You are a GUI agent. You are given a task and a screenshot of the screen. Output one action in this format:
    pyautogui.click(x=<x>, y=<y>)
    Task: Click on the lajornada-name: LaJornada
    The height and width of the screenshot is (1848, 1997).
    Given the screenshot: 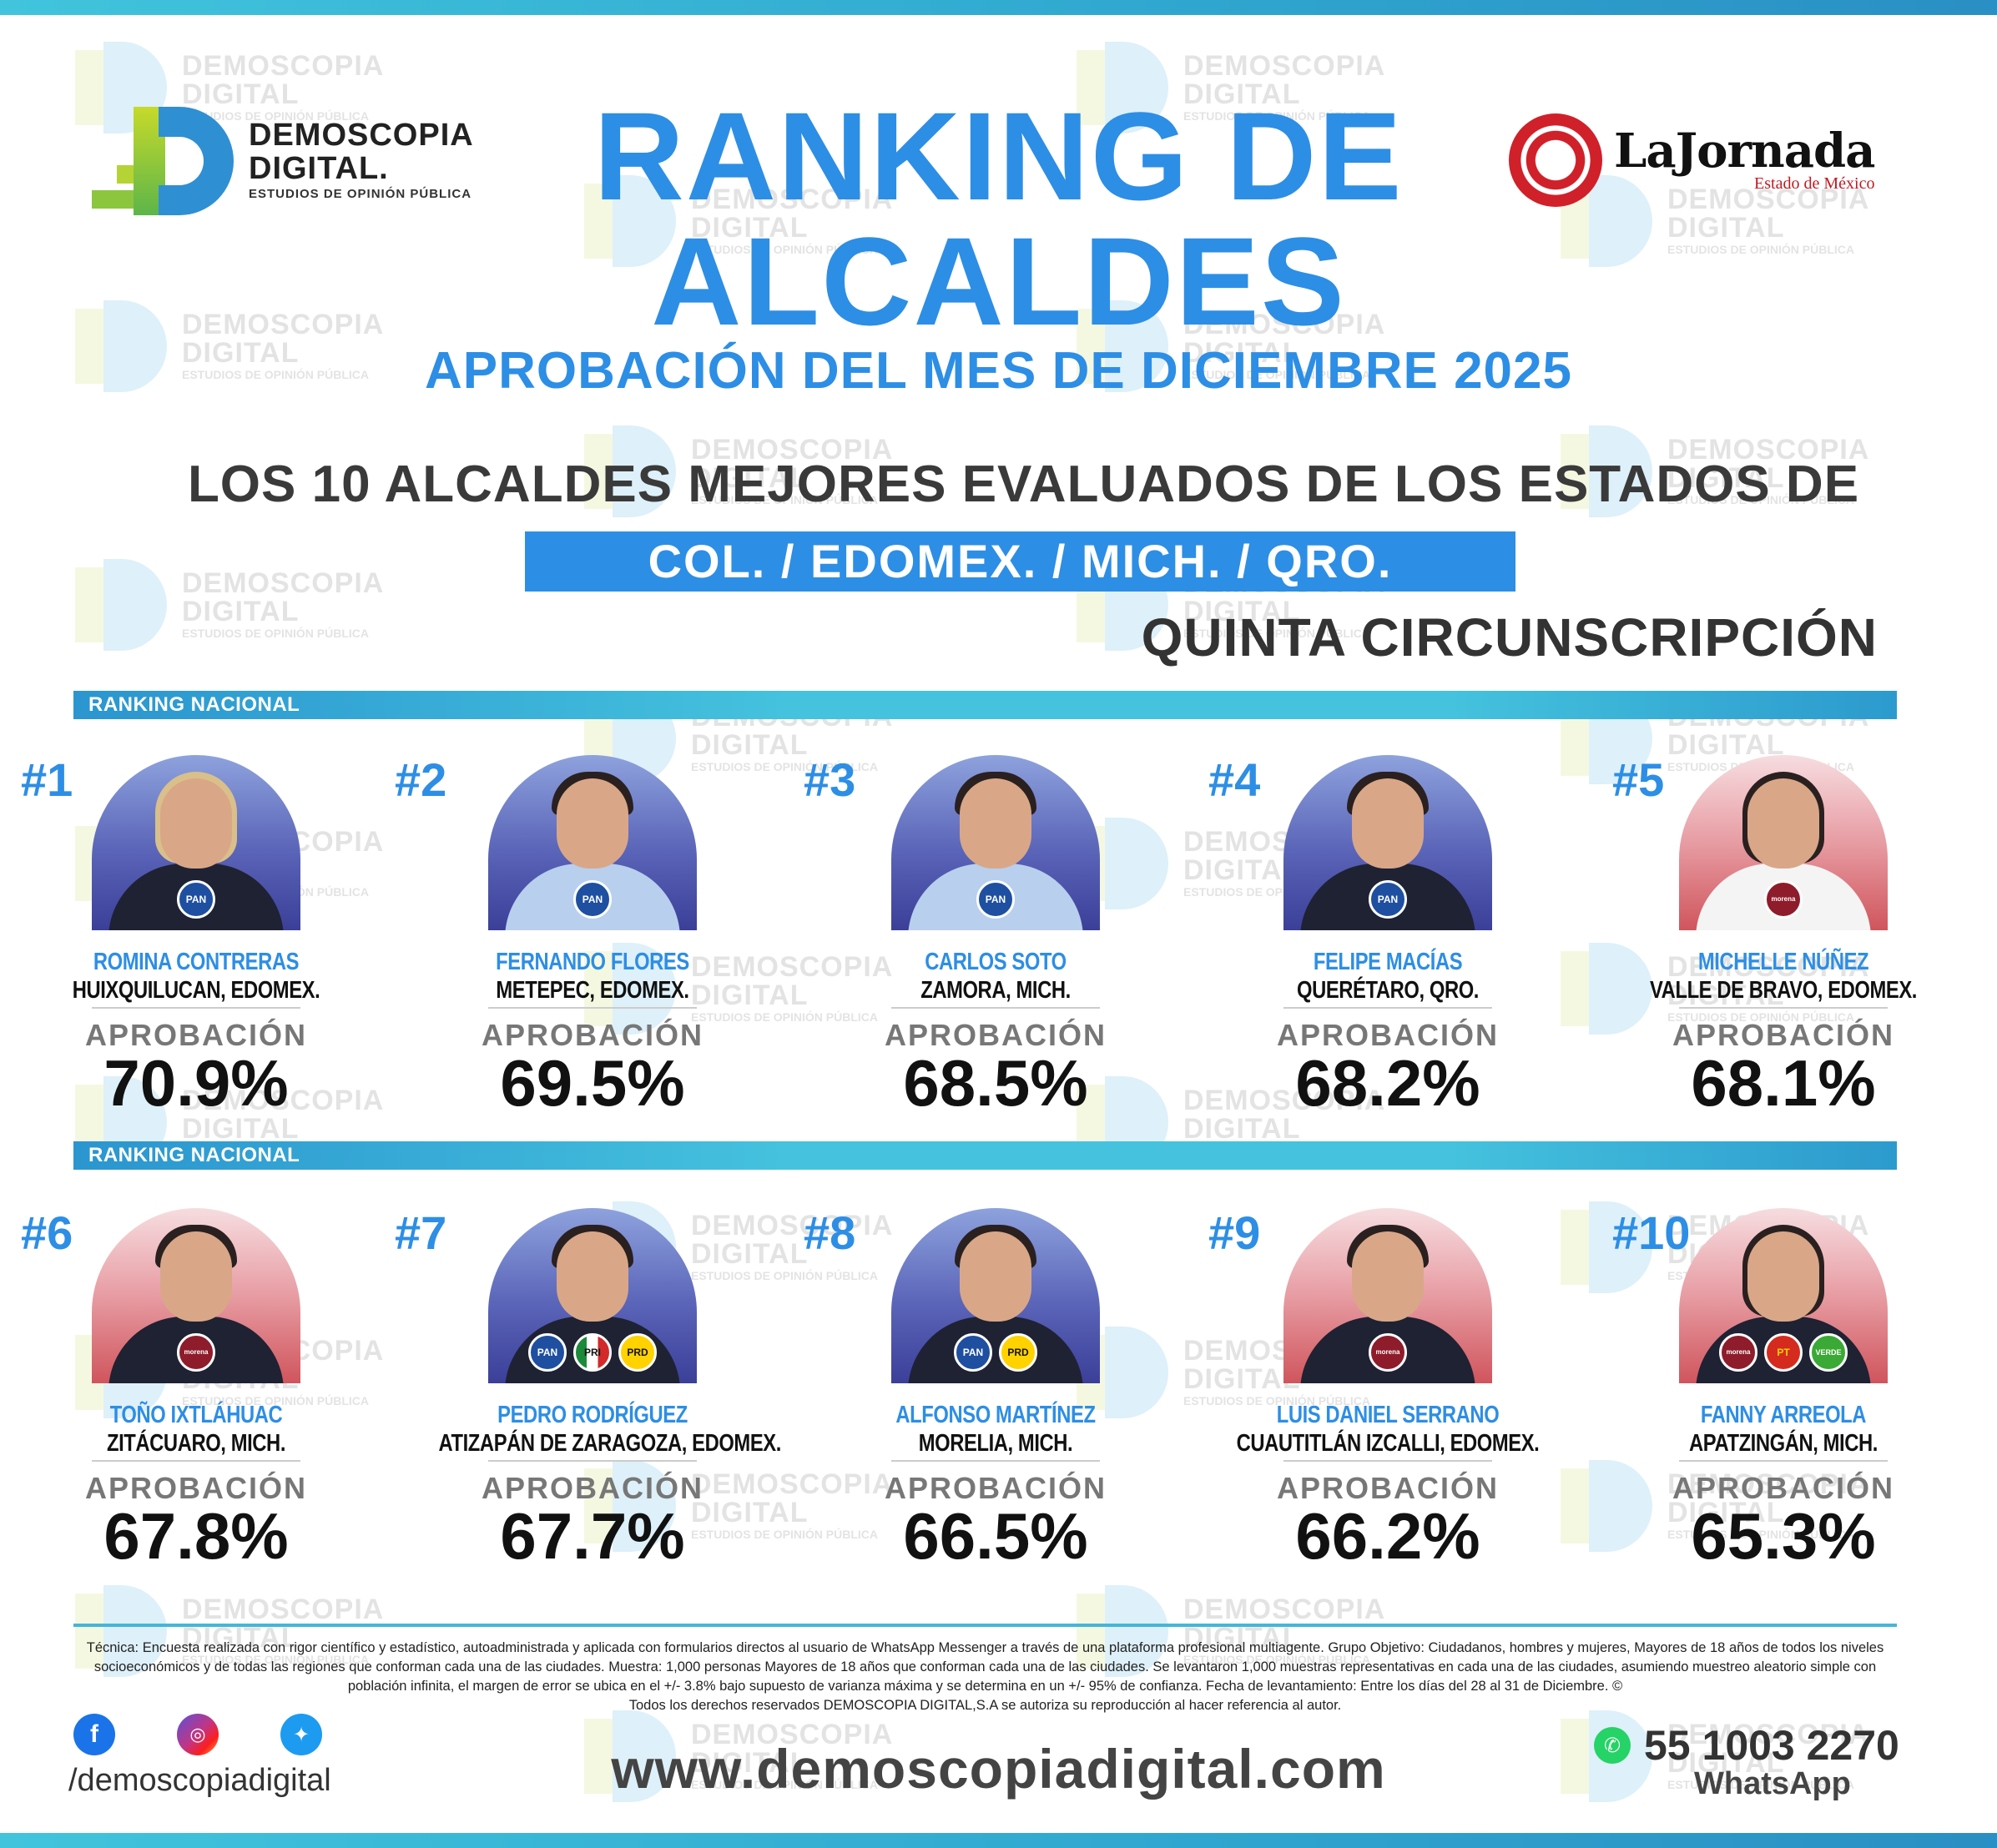 What is the action you would take?
    pyautogui.click(x=1744, y=151)
    